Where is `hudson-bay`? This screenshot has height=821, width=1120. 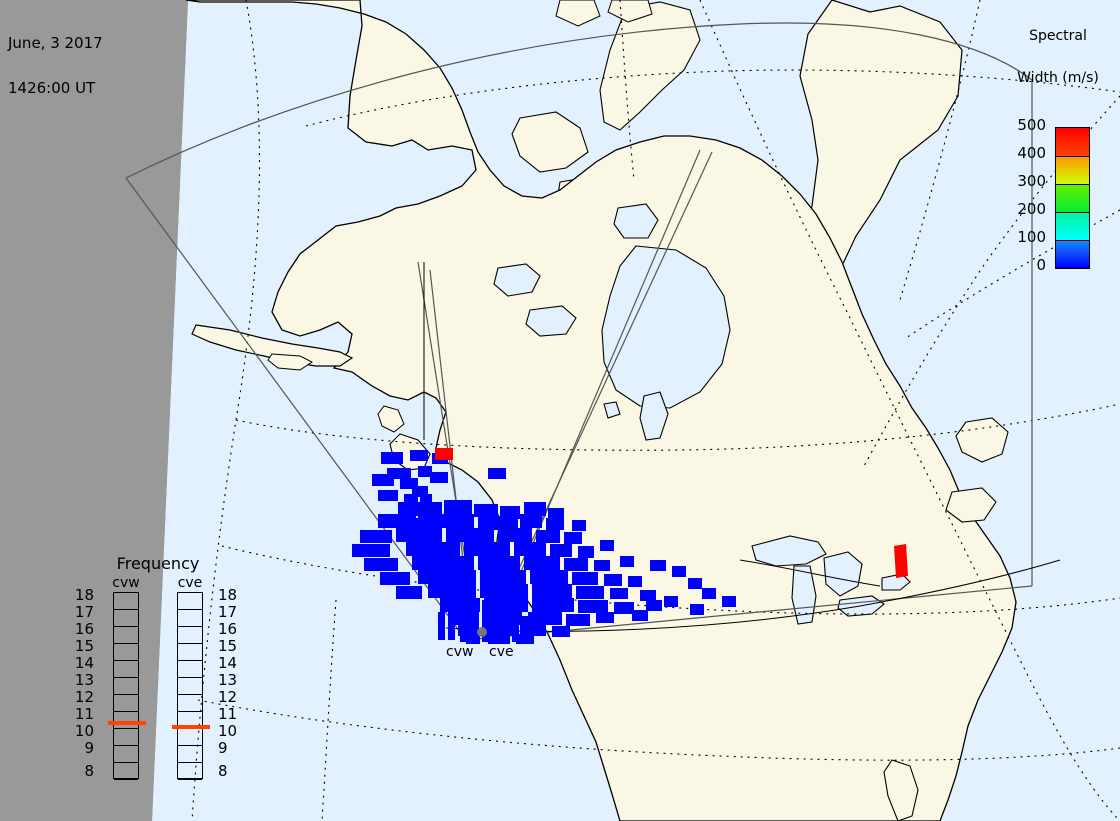 hudson-bay is located at coordinates (666, 327).